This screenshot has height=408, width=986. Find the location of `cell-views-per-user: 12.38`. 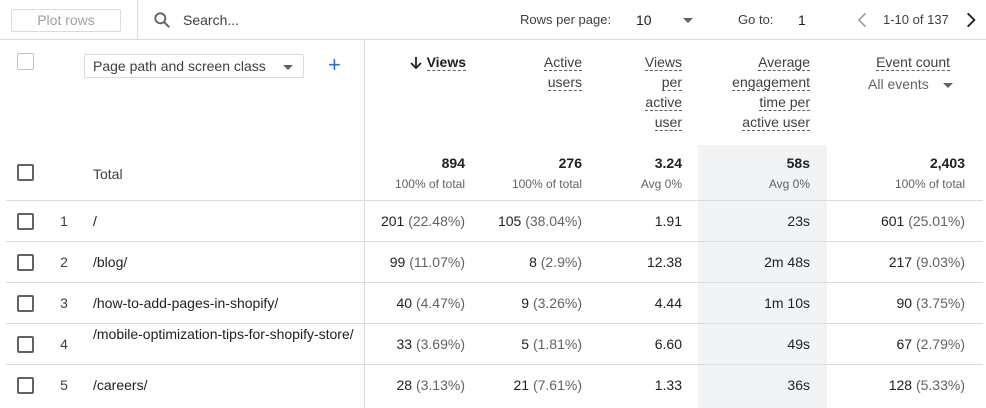

cell-views-per-user: 12.38 is located at coordinates (664, 262).